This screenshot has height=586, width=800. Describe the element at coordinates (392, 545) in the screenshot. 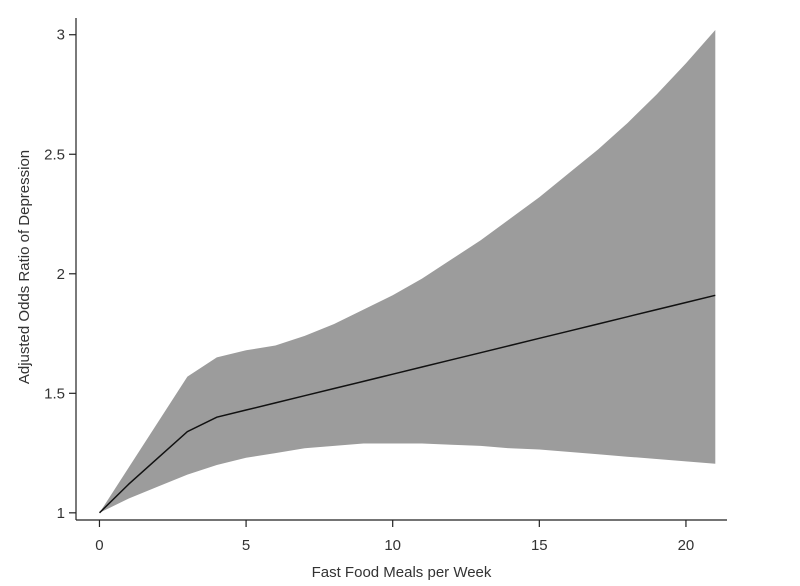

I see `x-tick-label: 10` at that location.